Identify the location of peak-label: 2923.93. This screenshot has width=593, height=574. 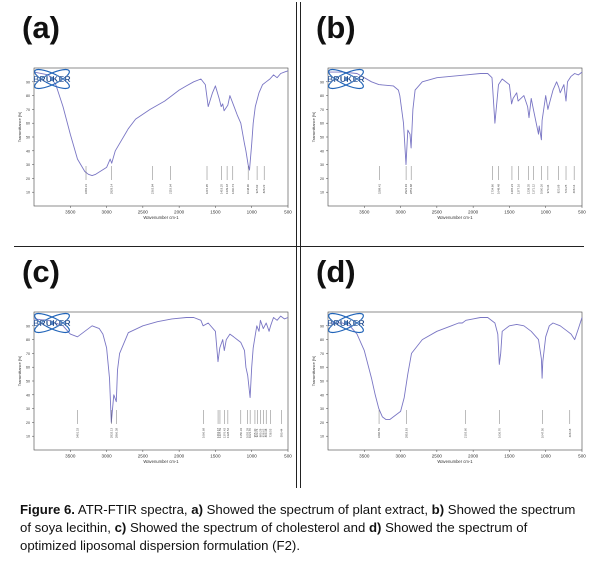
(406, 189).